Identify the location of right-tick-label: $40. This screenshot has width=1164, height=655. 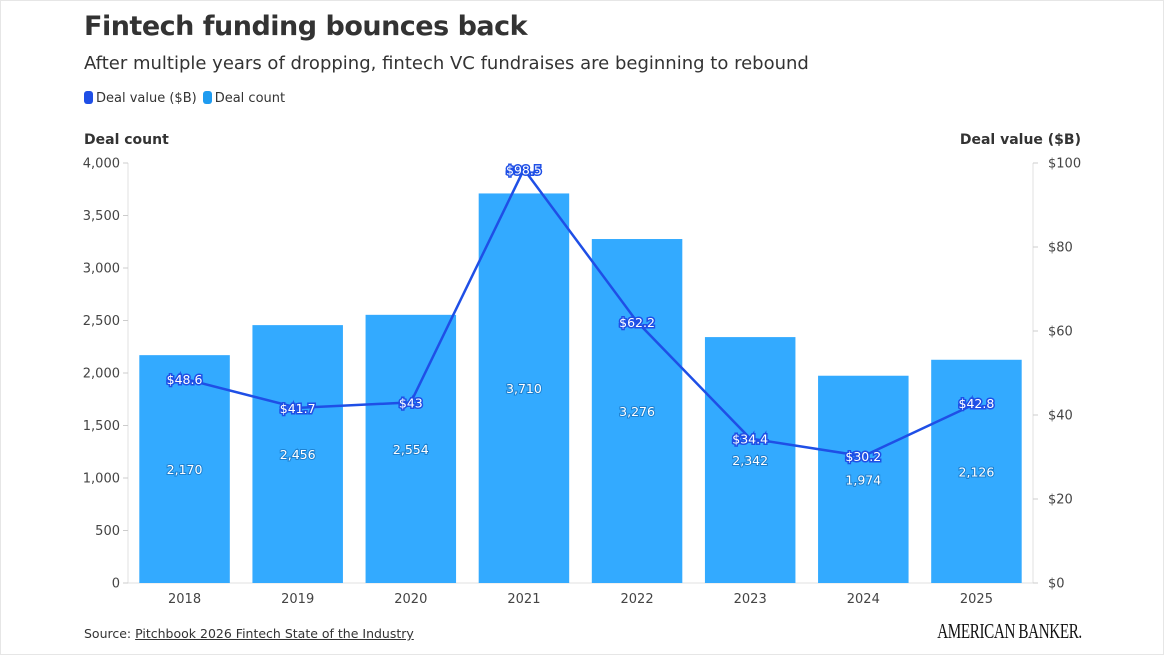
(1060, 416).